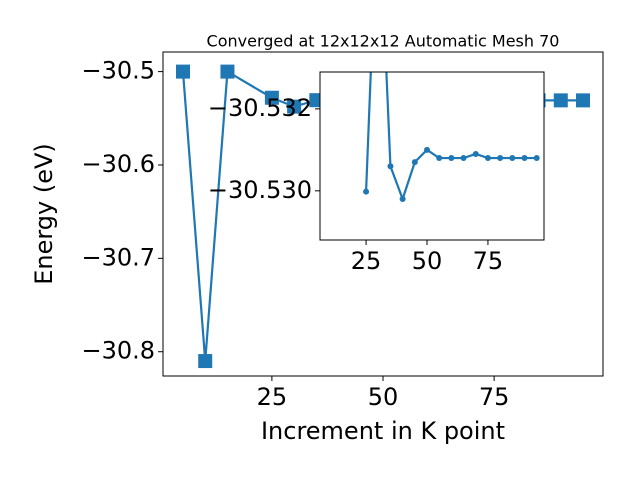 This screenshot has width=640, height=480. What do you see at coordinates (260, 108) in the screenshot?
I see `y-tick-label: −30.532` at bounding box center [260, 108].